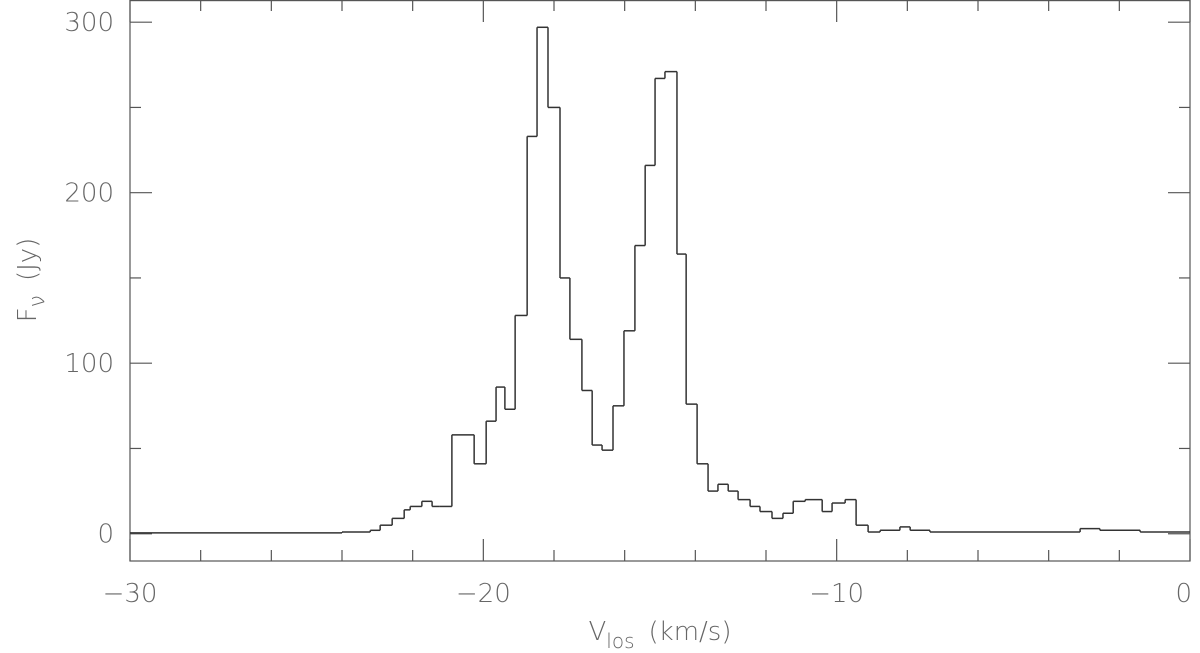 This screenshot has height=653, width=1200. What do you see at coordinates (89, 364) in the screenshot?
I see `y-tick-label: 100` at bounding box center [89, 364].